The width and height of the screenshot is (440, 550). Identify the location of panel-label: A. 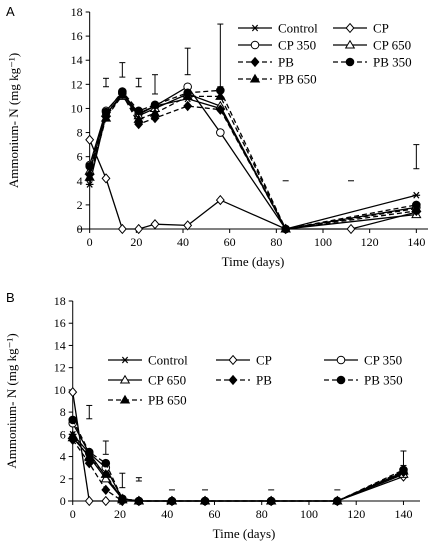
(10, 11).